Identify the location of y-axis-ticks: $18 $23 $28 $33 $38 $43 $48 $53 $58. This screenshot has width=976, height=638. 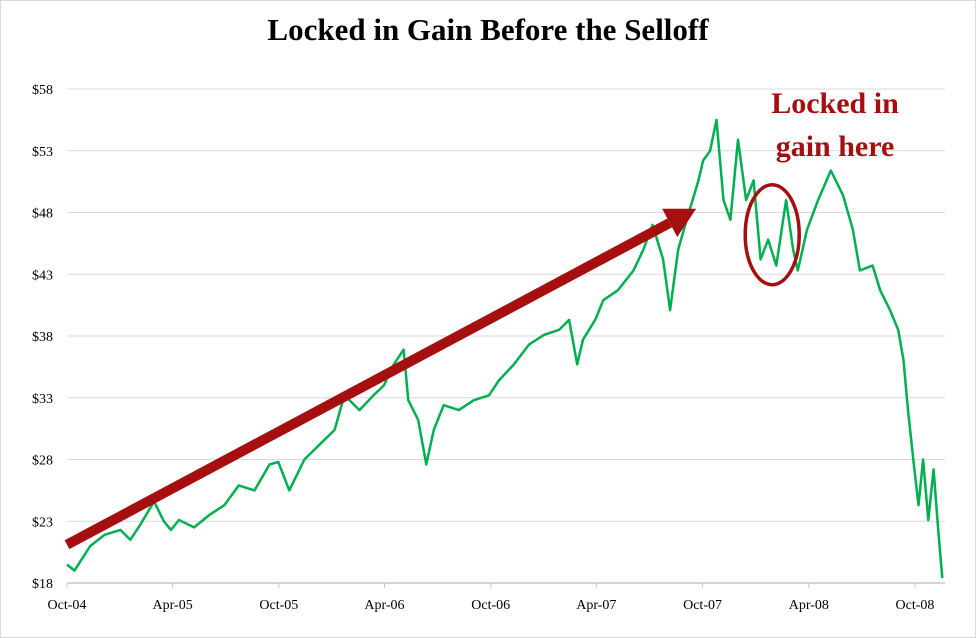
(42, 337).